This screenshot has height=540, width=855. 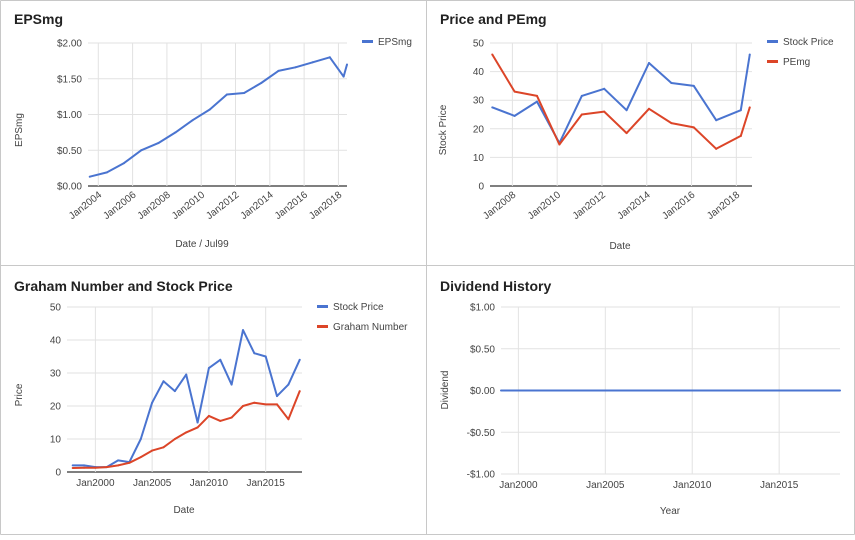 What do you see at coordinates (154, 205) in the screenshot?
I see `x-tick-label: Jan2008` at bounding box center [154, 205].